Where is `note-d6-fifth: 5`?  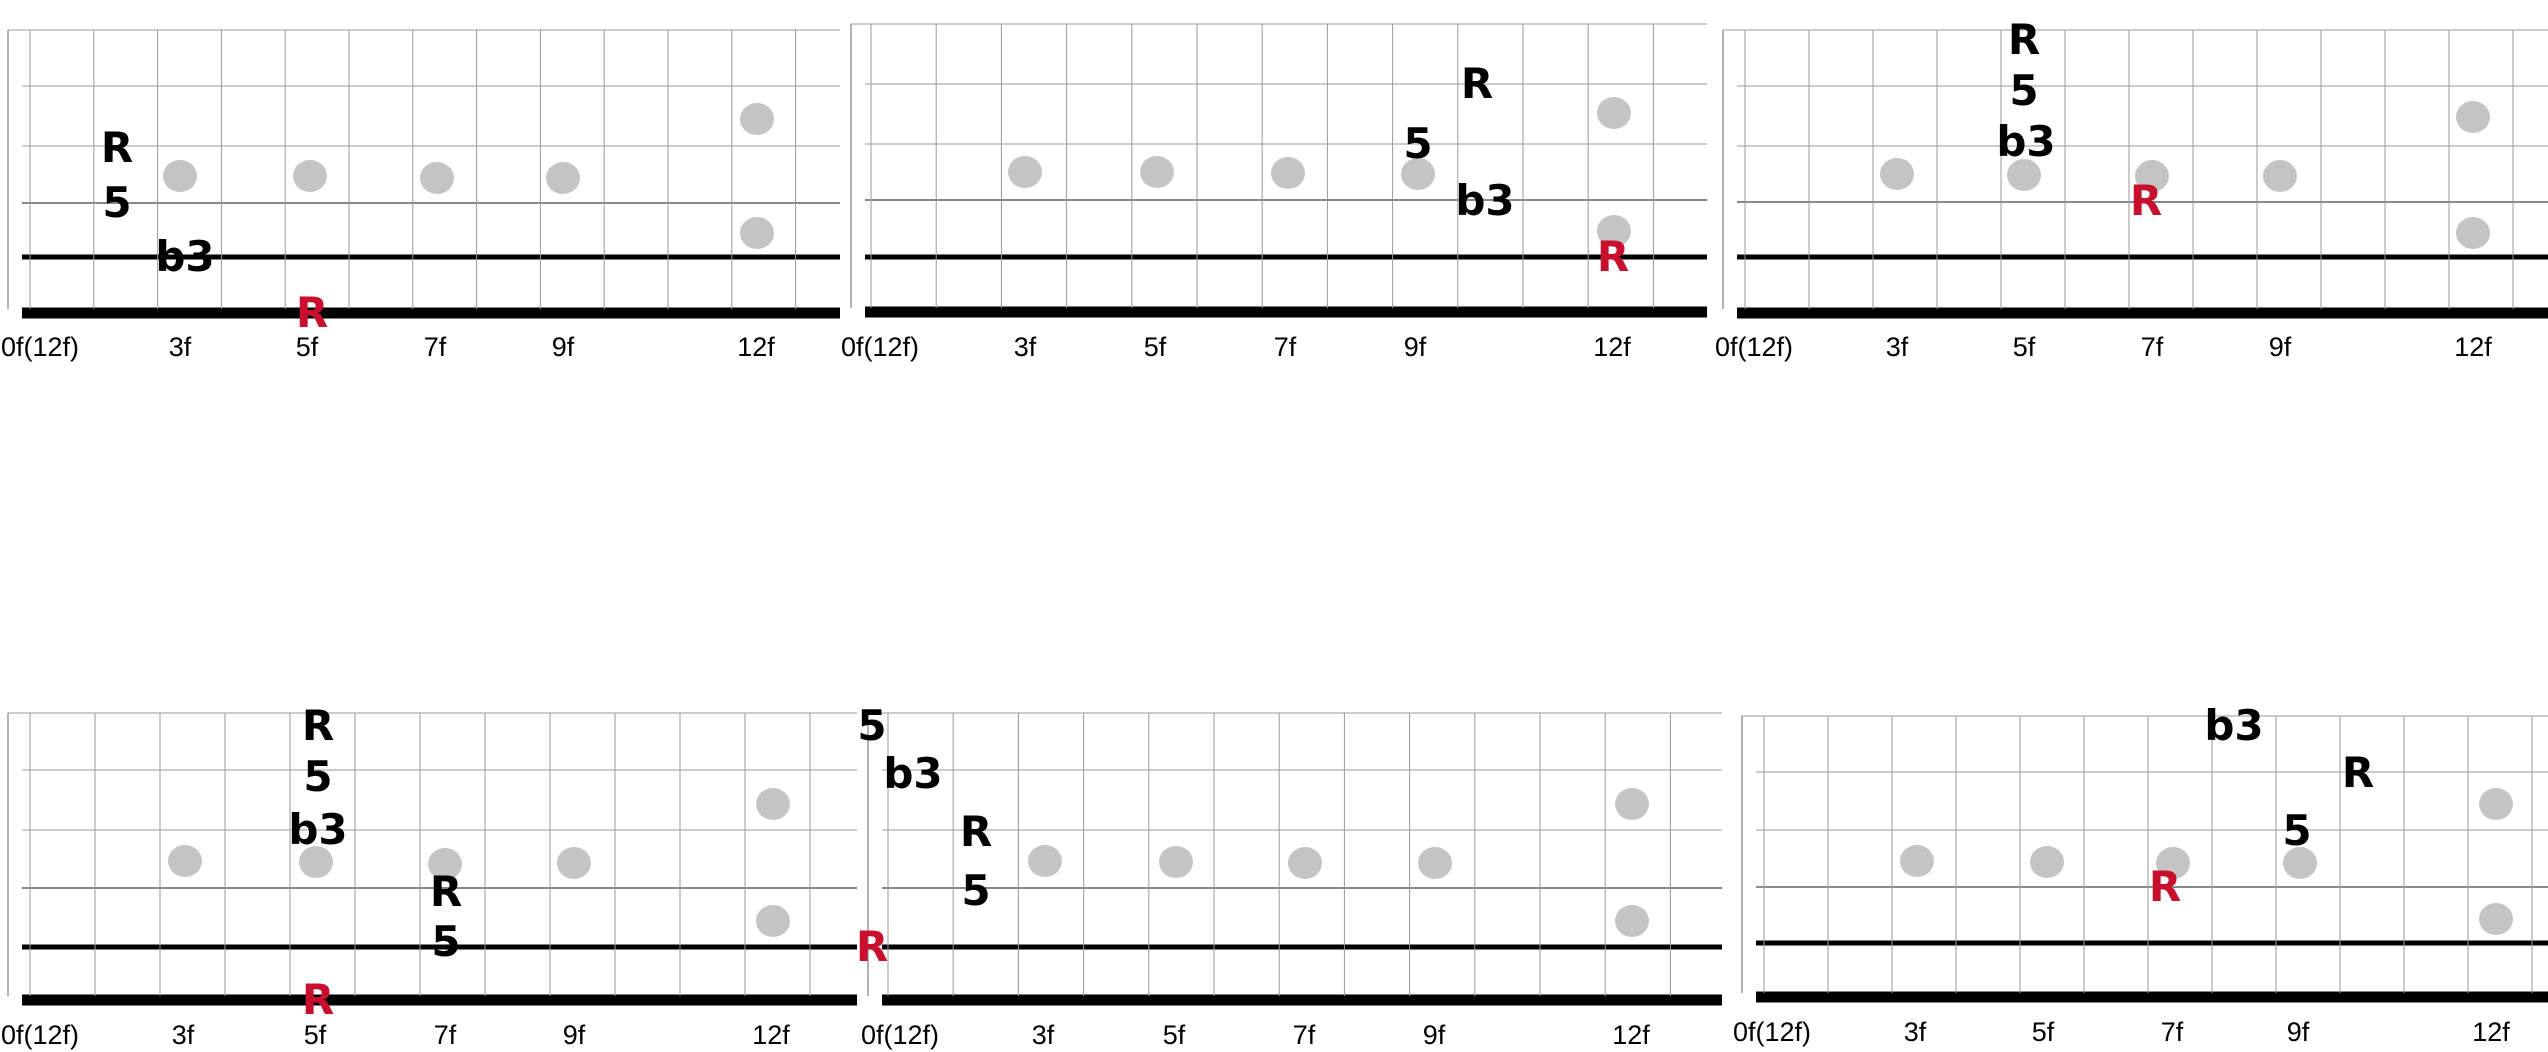 note-d6-fifth: 5 is located at coordinates (2297, 830).